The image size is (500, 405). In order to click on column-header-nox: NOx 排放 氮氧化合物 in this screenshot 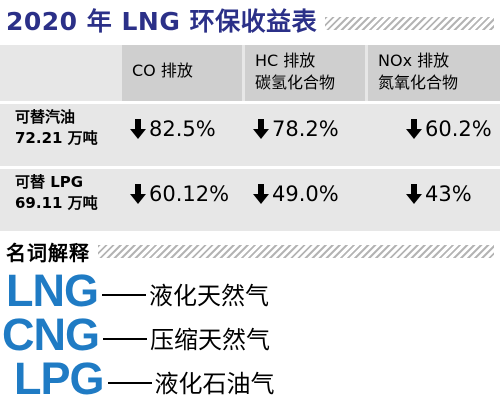, I will do `click(434, 73)`.